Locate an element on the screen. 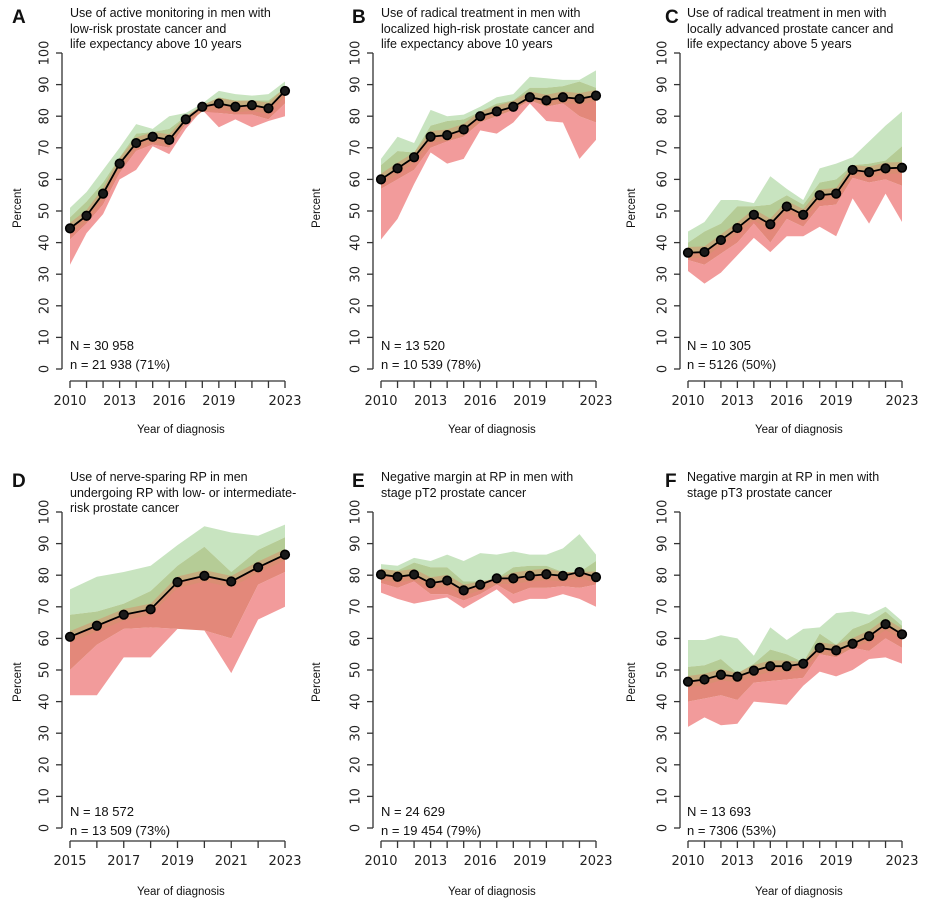 This screenshot has width=945, height=908. panel-letter: A is located at coordinates (19, 17).